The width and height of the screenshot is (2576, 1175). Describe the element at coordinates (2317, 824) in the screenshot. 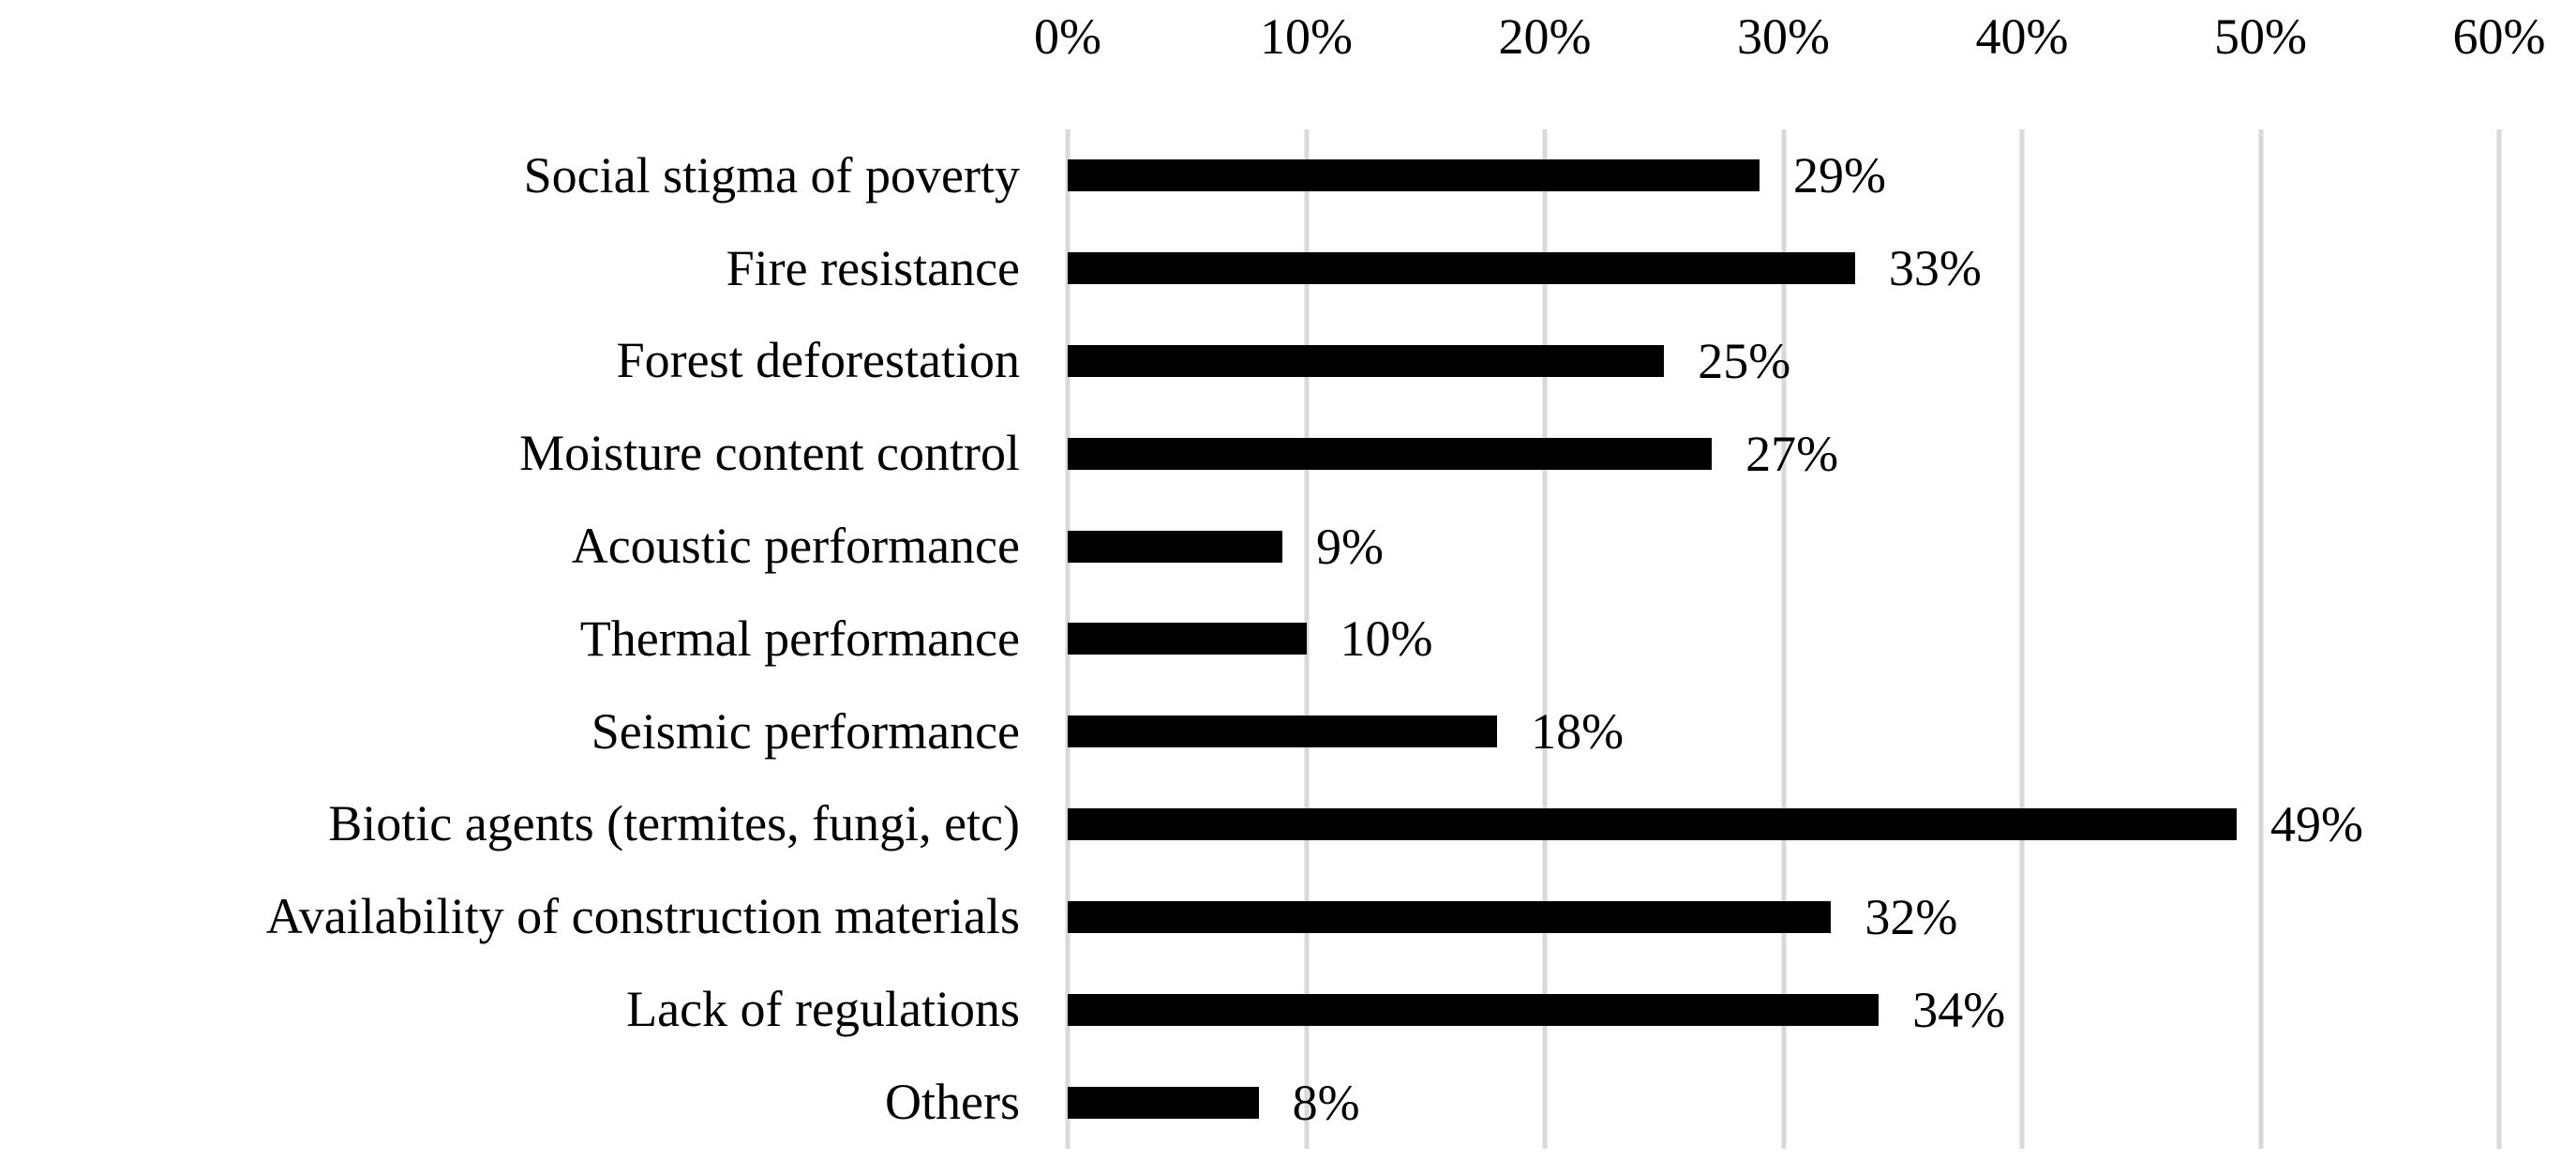

I see `data-label: 49%` at that location.